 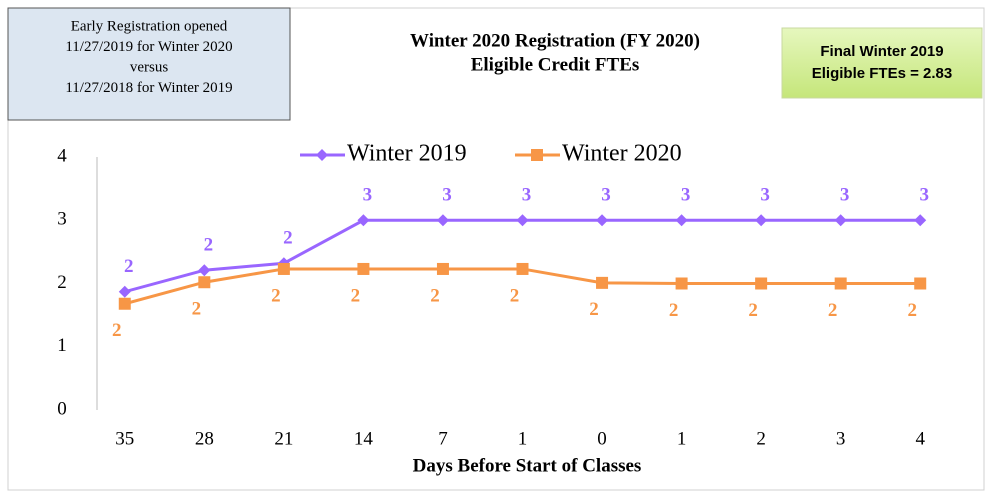 I want to click on x-tick-label: 3, so click(x=841, y=438).